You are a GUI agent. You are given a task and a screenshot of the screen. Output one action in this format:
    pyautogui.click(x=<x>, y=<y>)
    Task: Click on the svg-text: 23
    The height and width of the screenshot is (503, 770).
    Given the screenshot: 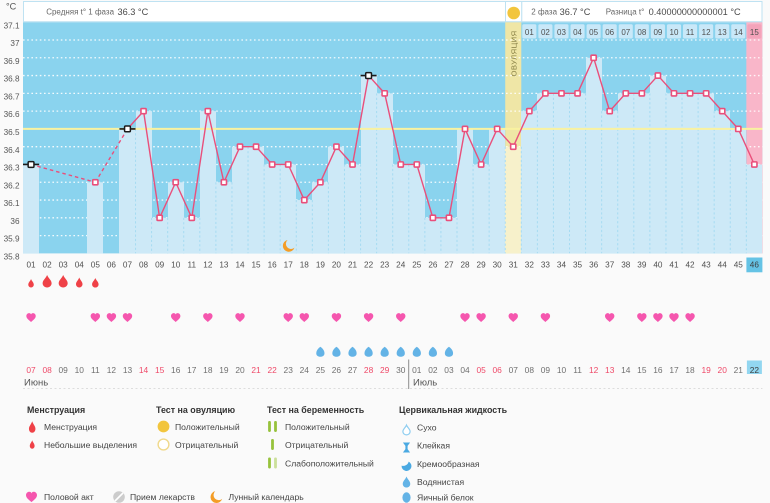 What is the action you would take?
    pyautogui.click(x=289, y=370)
    